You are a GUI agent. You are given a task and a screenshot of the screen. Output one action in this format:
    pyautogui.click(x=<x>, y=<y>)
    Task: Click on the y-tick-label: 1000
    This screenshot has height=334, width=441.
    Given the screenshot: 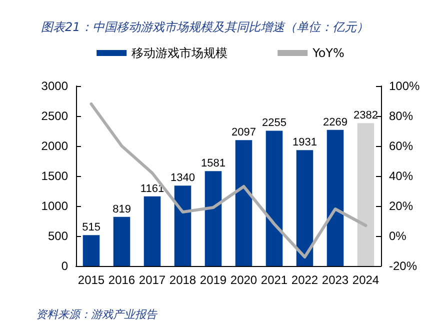 What is the action you would take?
    pyautogui.click(x=54, y=206)
    